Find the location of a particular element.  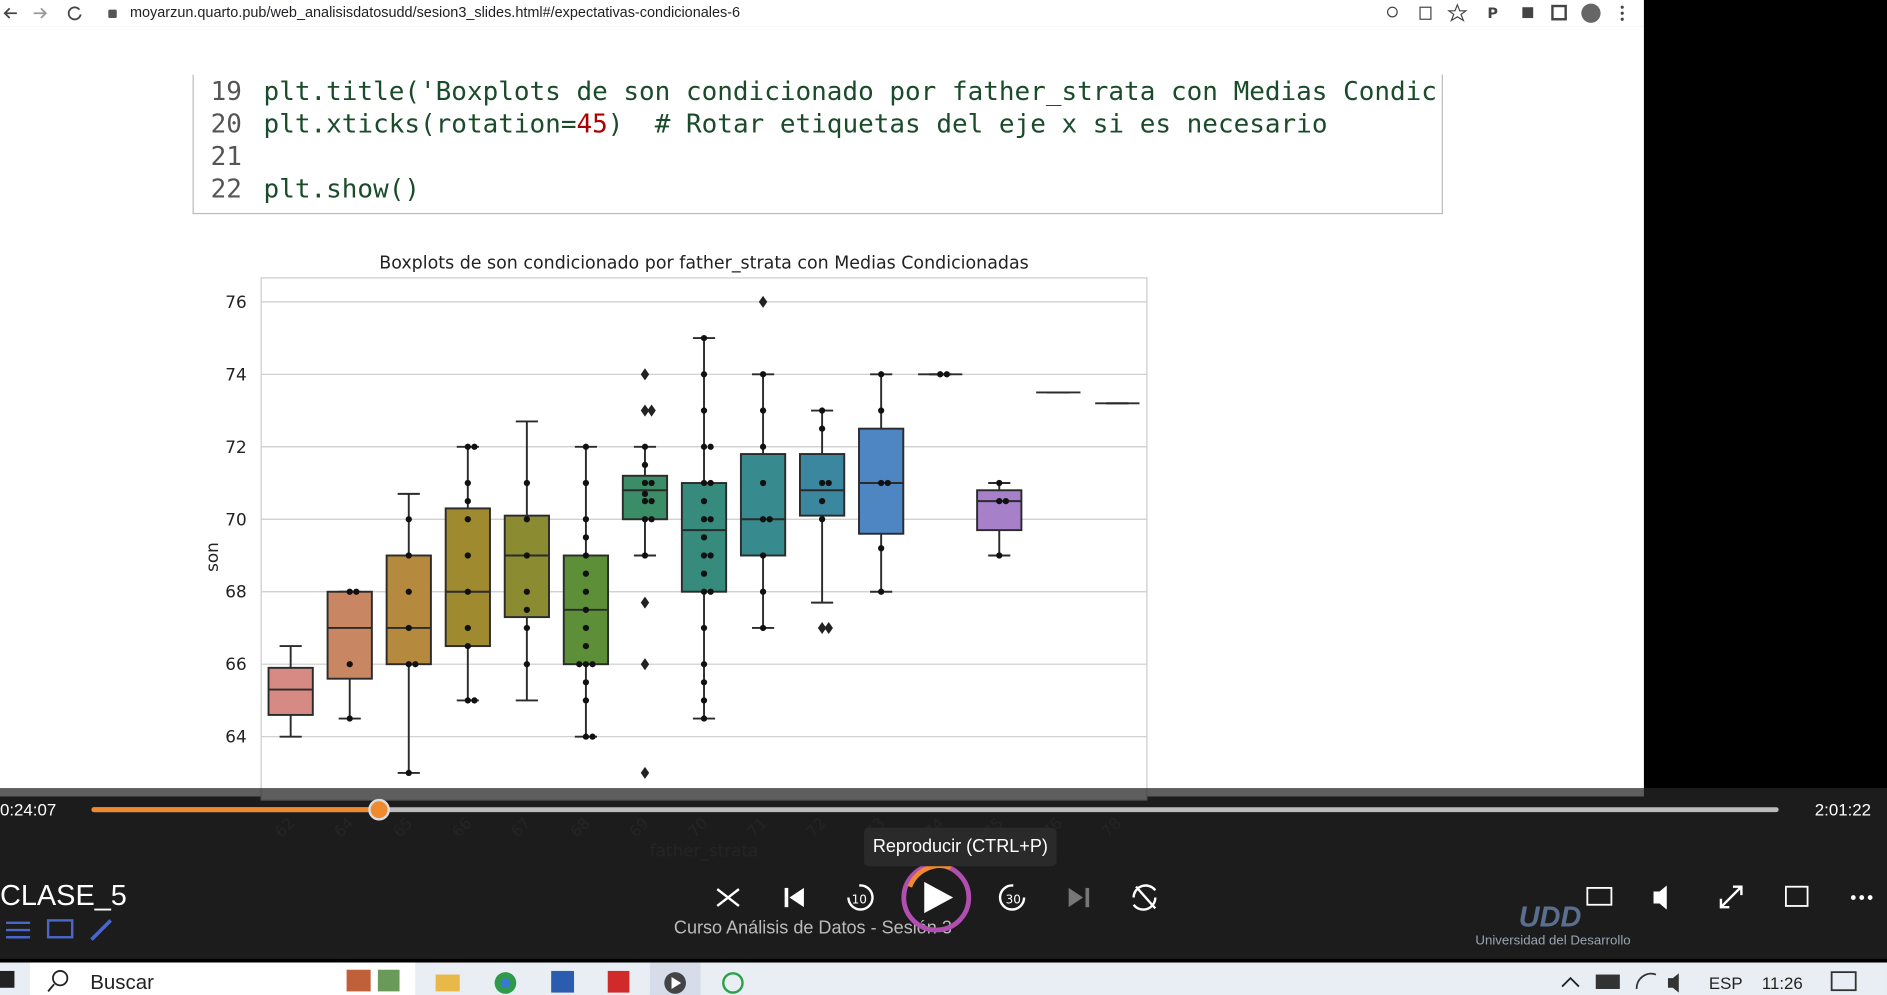

captions-button is located at coordinates (1599, 896).